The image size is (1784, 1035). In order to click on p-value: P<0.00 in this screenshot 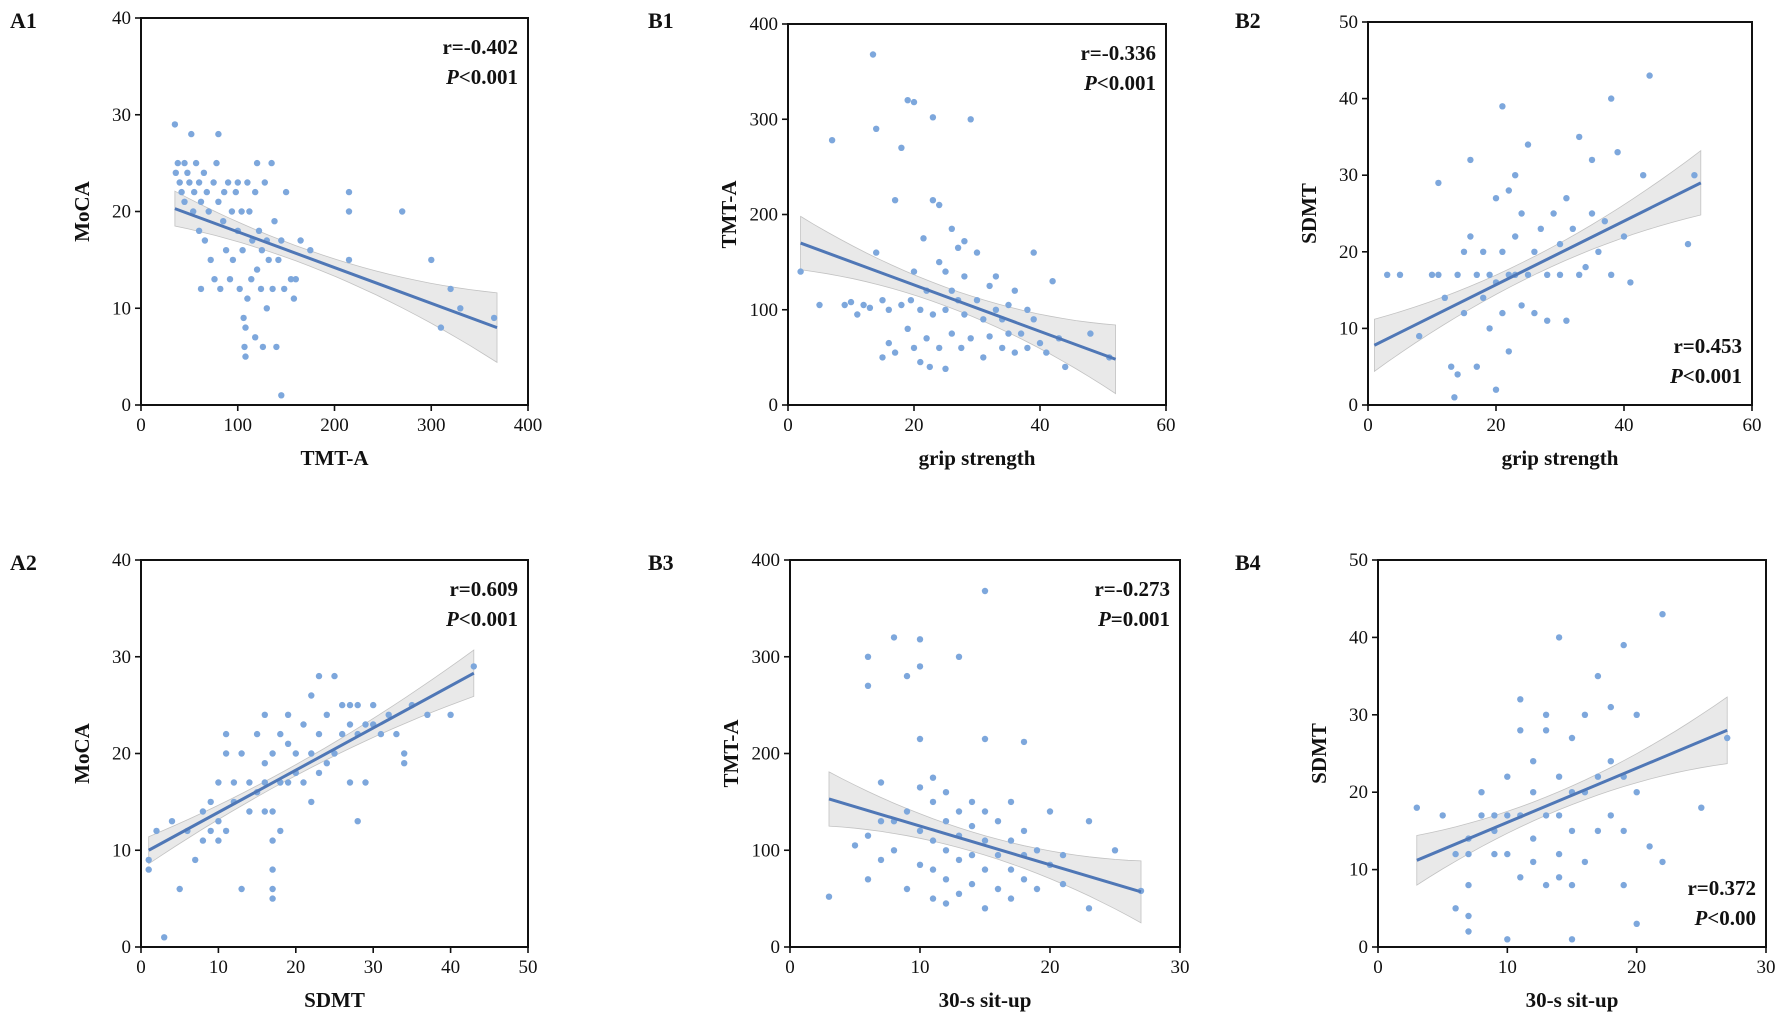, I will do `click(1724, 918)`.